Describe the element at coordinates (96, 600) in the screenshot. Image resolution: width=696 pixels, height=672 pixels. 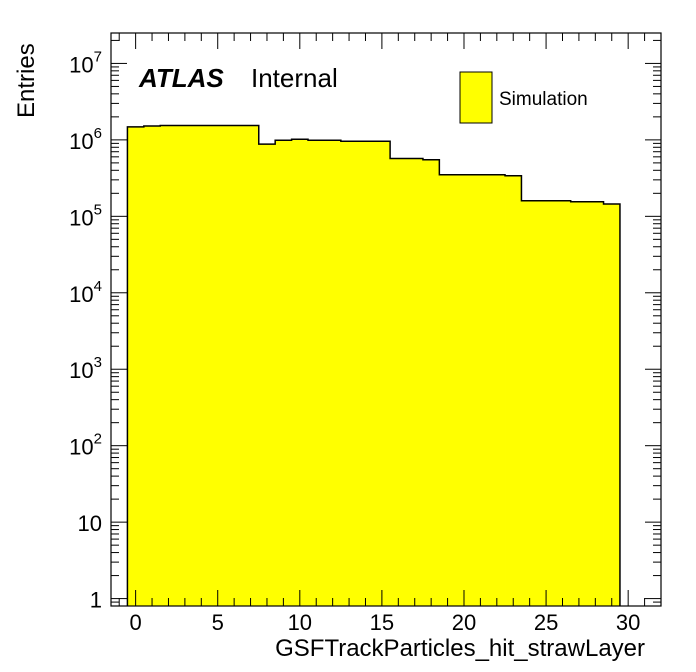
I see `y-tick-label: 1` at that location.